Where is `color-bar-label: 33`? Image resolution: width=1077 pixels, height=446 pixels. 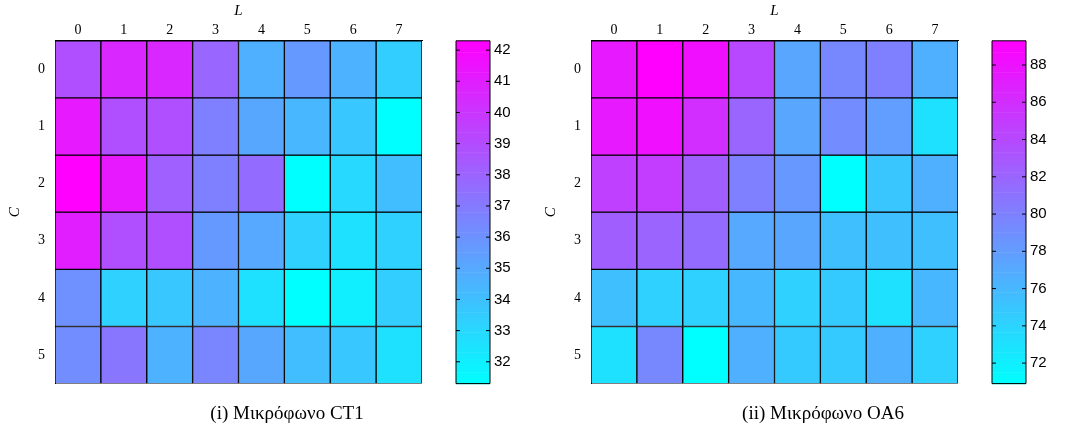 color-bar-label: 33 is located at coordinates (502, 329).